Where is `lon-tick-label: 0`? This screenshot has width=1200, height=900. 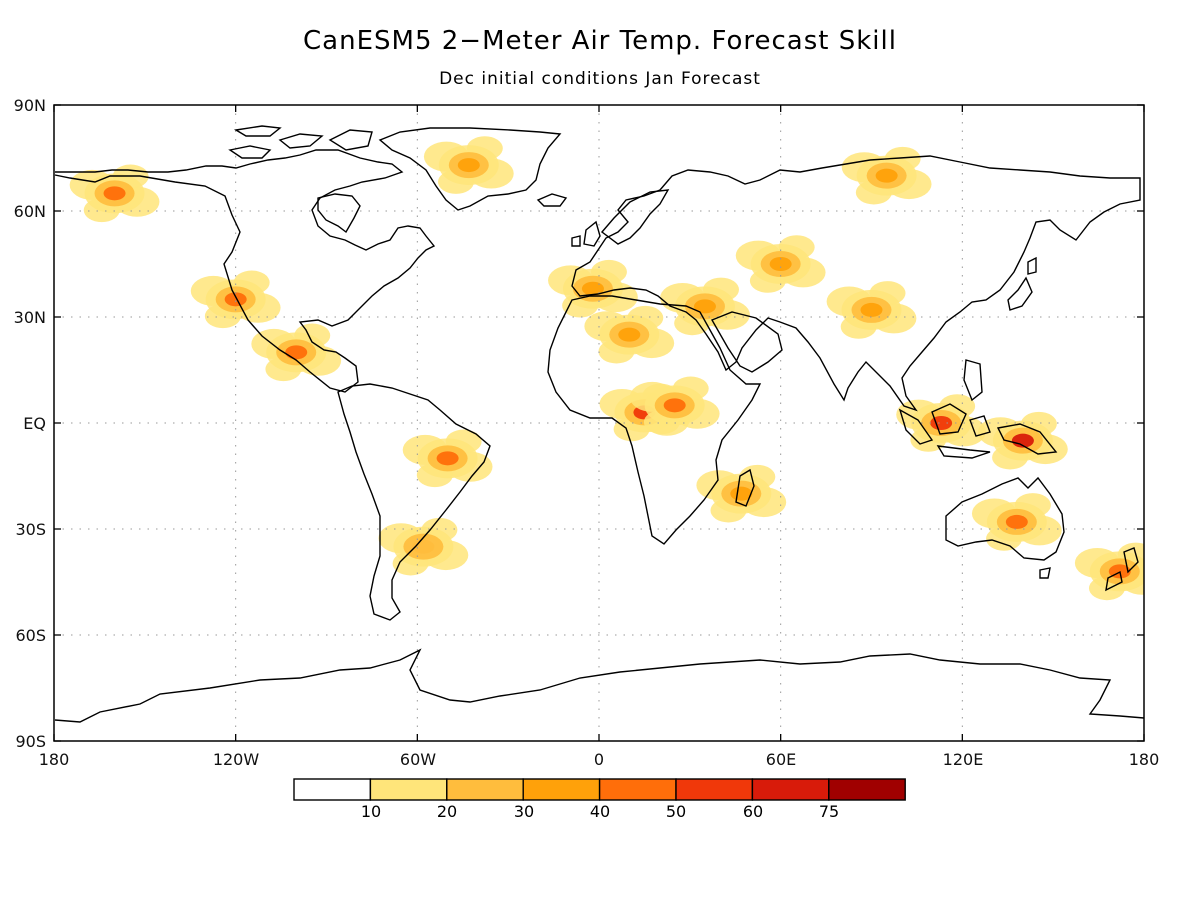 lon-tick-label: 0 is located at coordinates (599, 759).